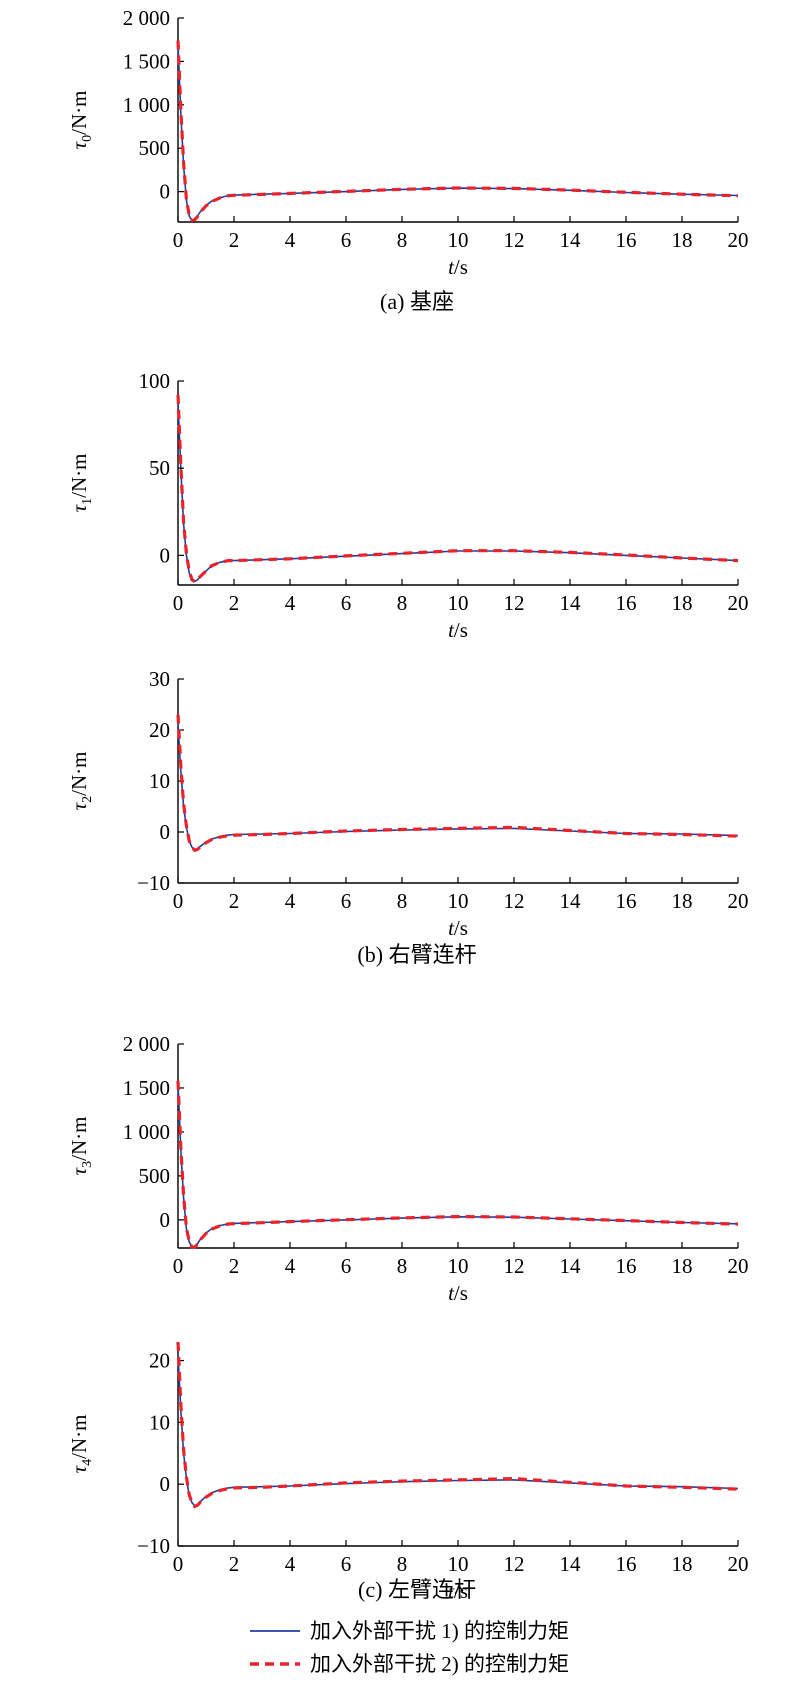 The height and width of the screenshot is (1691, 800). I want to click on caption-c: (c) 左臂连杆, so click(417, 1589).